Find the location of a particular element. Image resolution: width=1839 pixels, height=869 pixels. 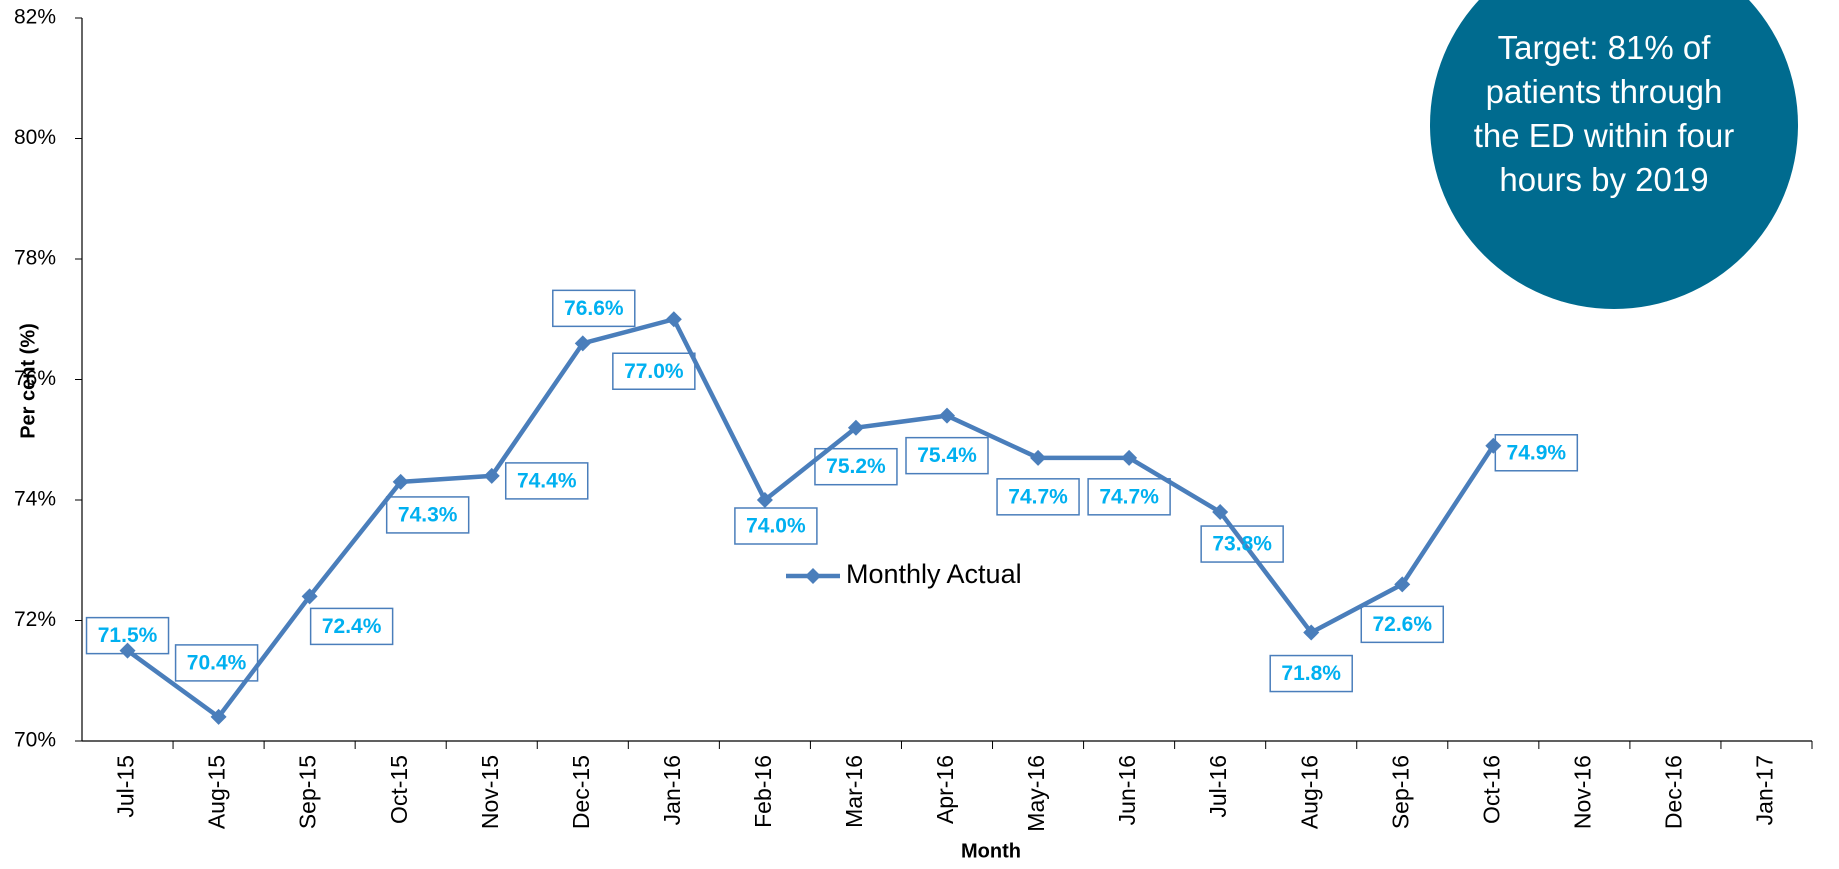

value-label: 73.8% is located at coordinates (1242, 544).